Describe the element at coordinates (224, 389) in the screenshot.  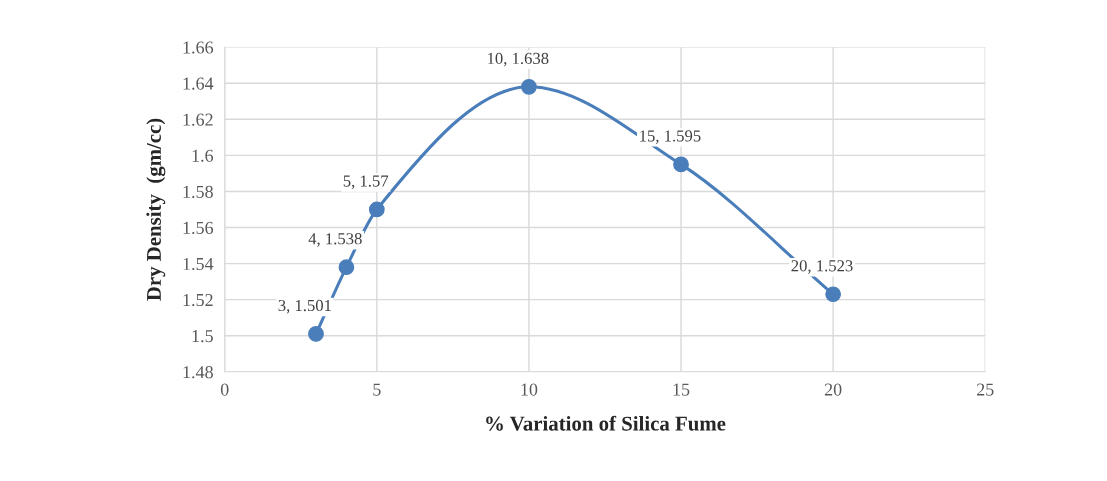
I see `x-tick-label: 0` at that location.